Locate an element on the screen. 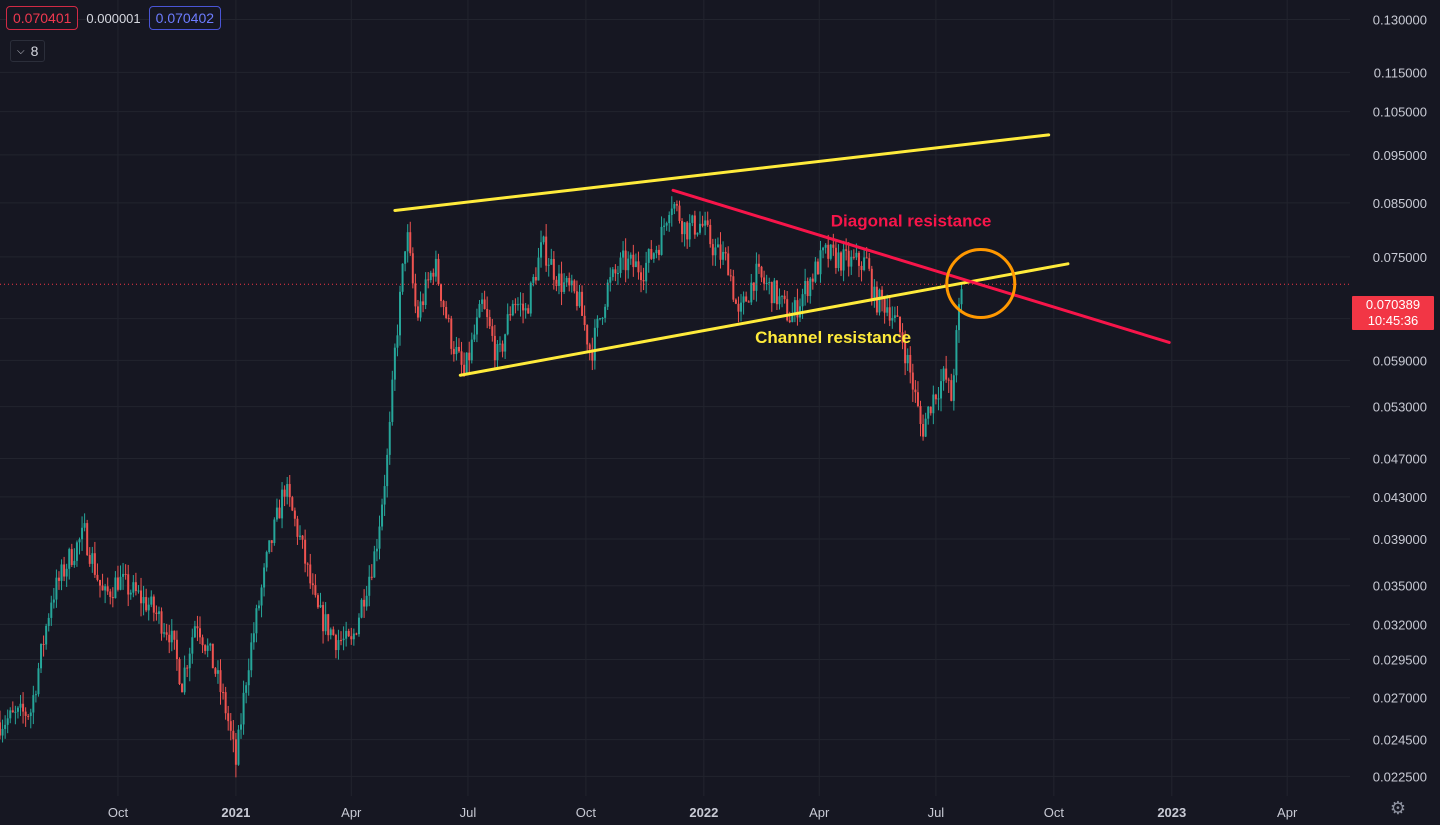 This screenshot has height=825, width=1440. diagonal-resistance-line is located at coordinates (921, 266).